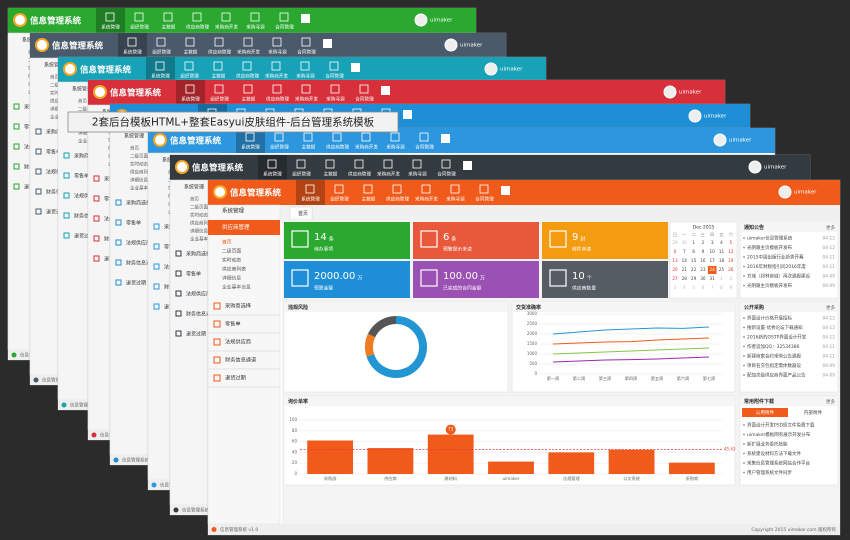  I want to click on calendar-day: 14, so click(685, 260).